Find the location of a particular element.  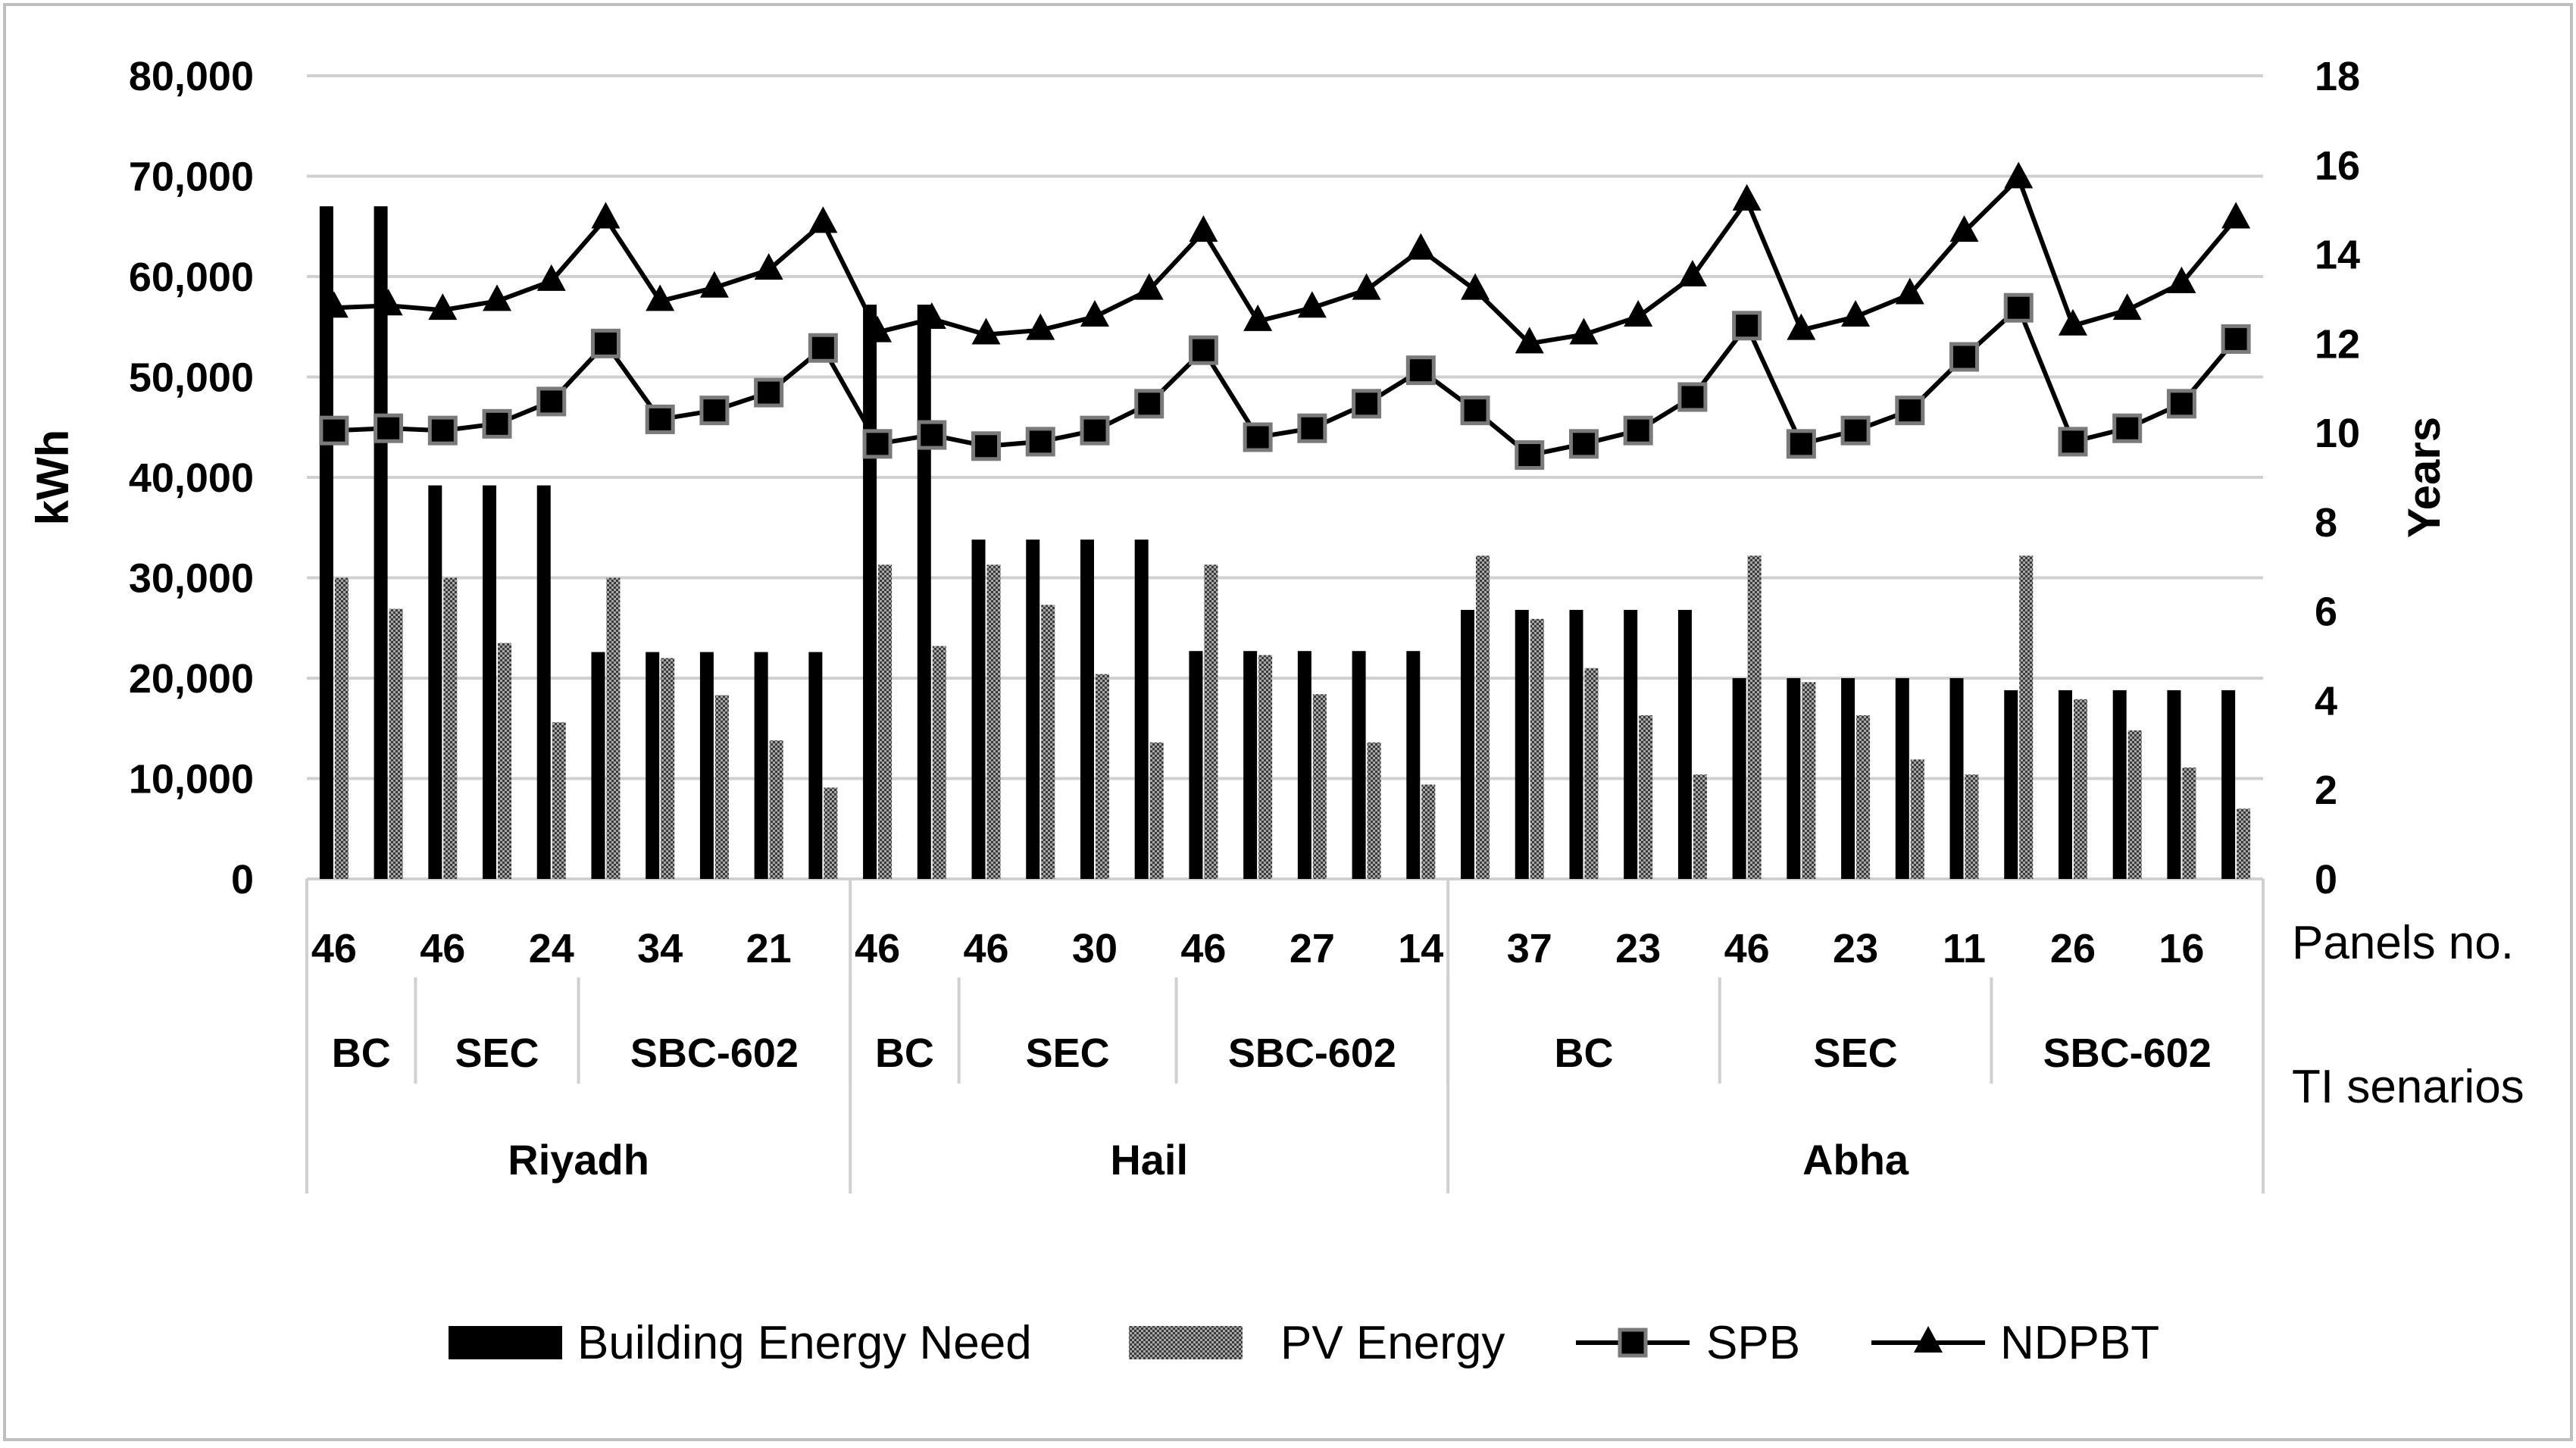

y-tick-label: 20,000 is located at coordinates (191, 679).